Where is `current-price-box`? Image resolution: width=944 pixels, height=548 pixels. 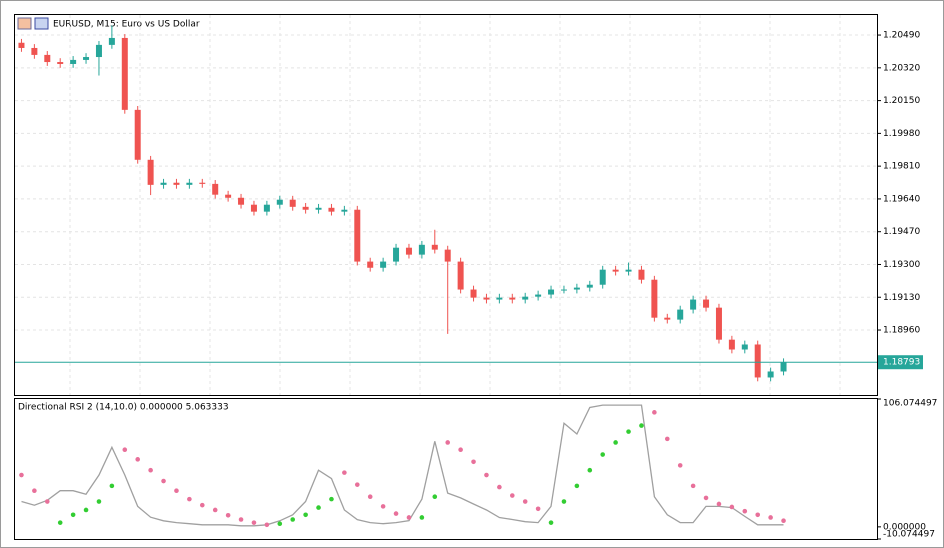
current-price-box is located at coordinates (900, 362).